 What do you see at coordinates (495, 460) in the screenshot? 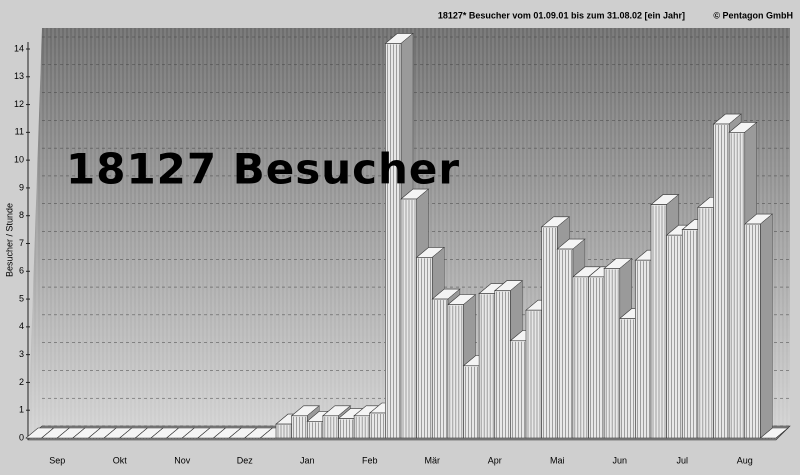
I see `x-tick-label: Apr` at bounding box center [495, 460].